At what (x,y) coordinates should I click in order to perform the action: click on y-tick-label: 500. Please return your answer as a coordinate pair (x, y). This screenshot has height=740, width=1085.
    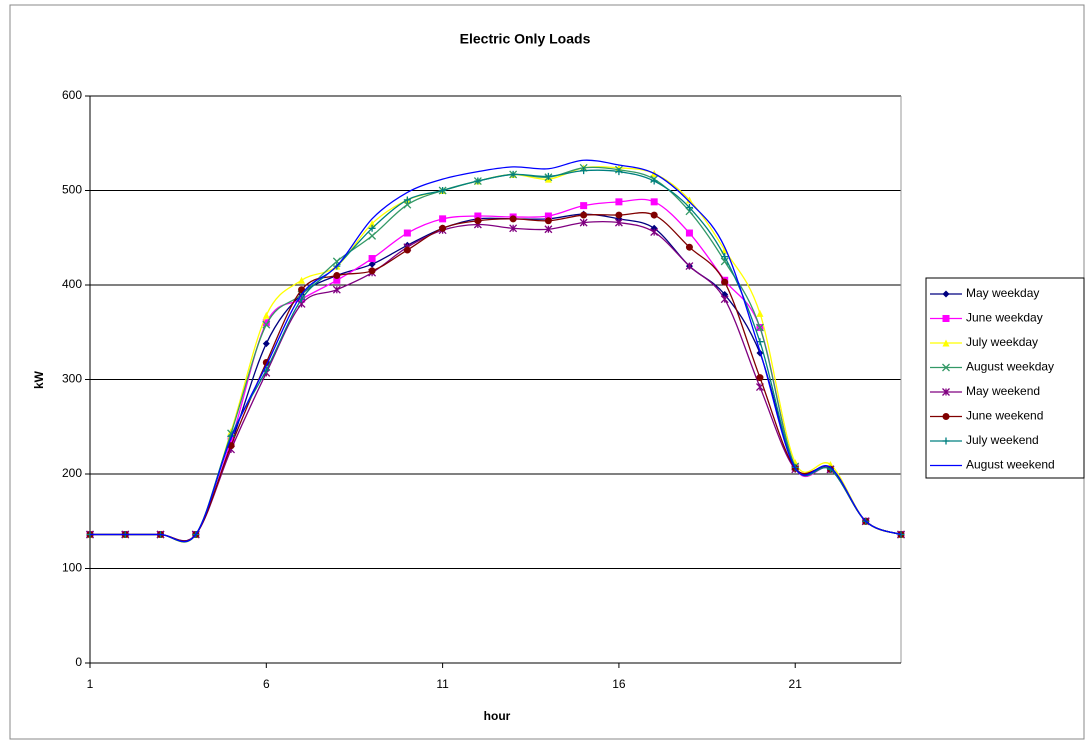
    Looking at the image, I should click on (72, 190).